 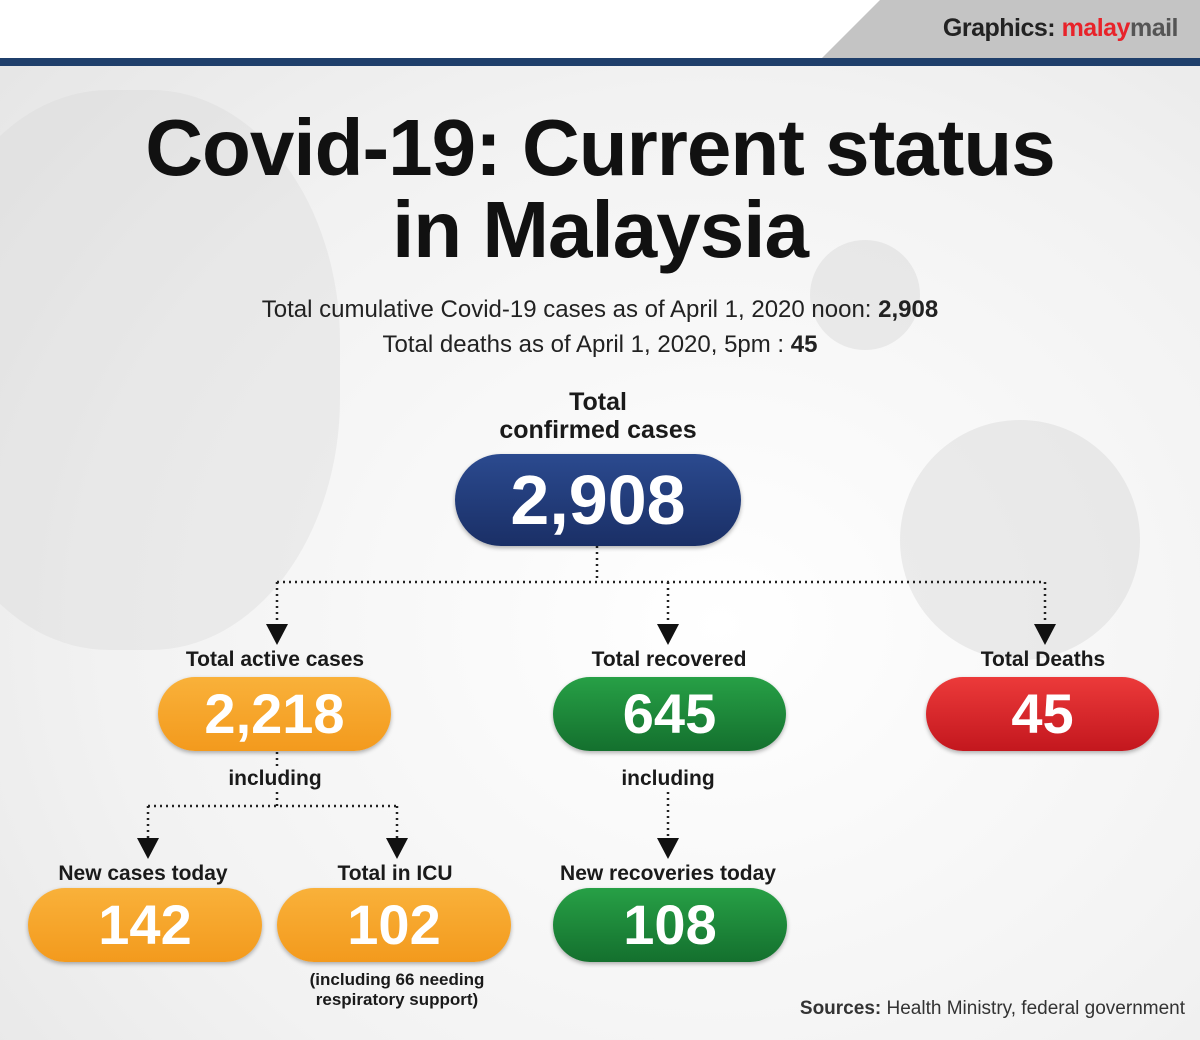 I want to click on active-cases-label: Total active cases, so click(x=275, y=659).